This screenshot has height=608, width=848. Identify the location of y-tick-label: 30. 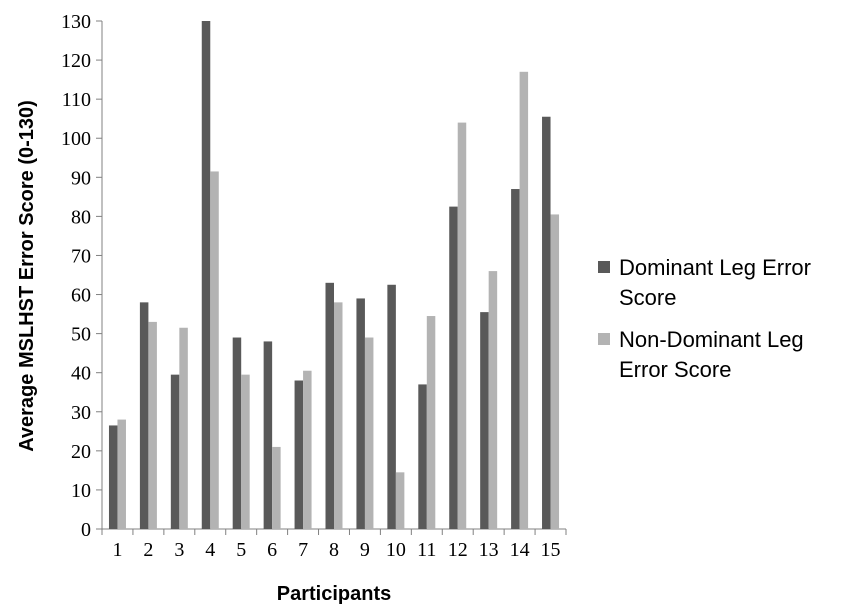
(81, 413).